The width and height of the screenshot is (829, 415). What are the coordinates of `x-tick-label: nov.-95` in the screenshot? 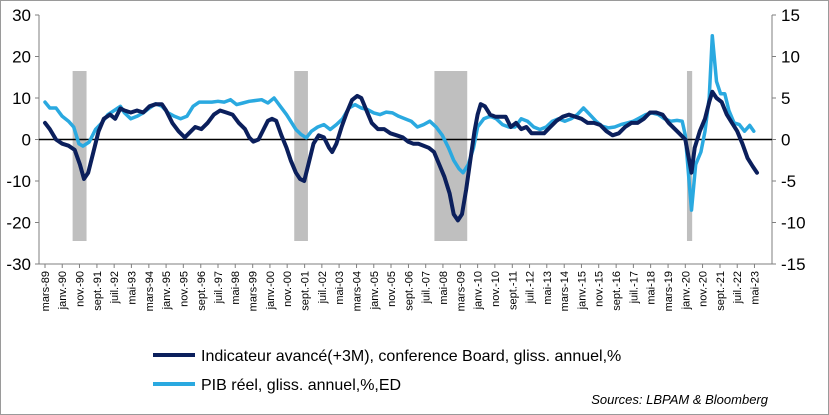 It's located at (184, 289).